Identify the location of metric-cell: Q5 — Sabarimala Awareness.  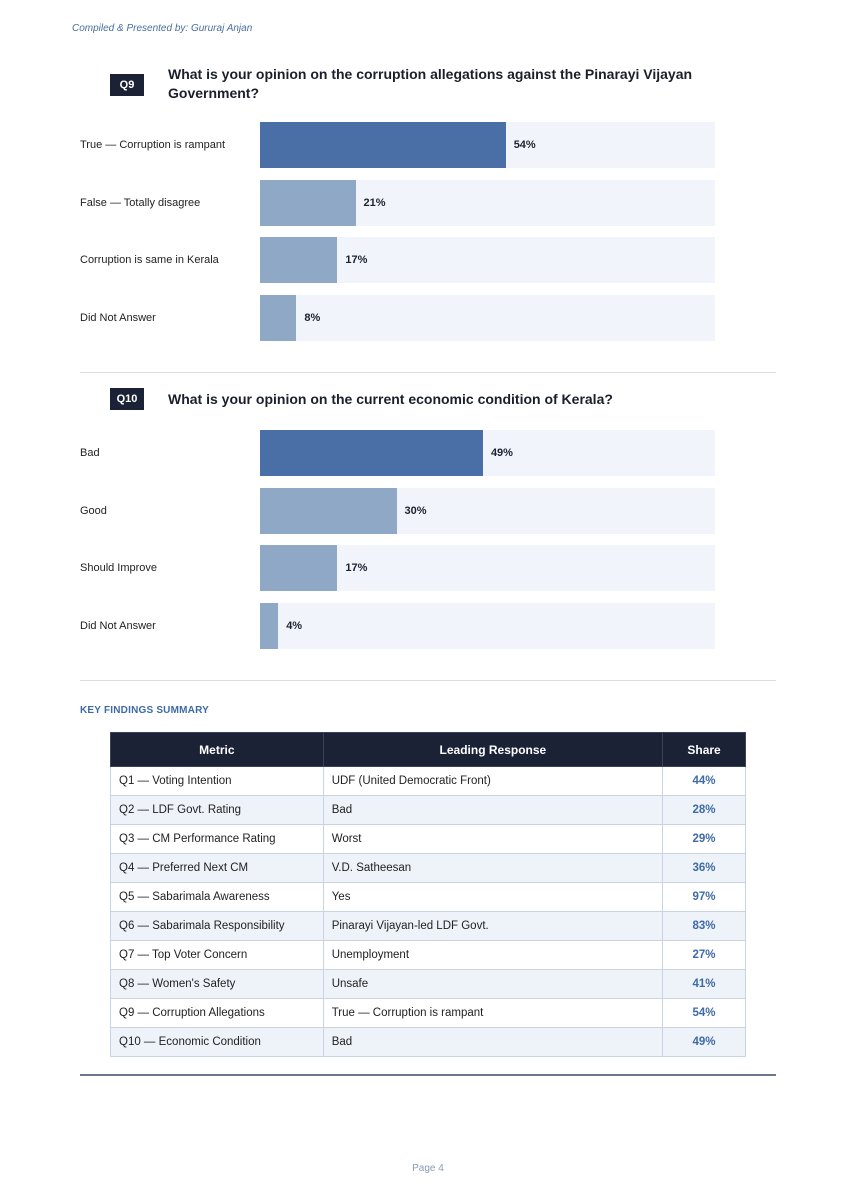
(217, 897).